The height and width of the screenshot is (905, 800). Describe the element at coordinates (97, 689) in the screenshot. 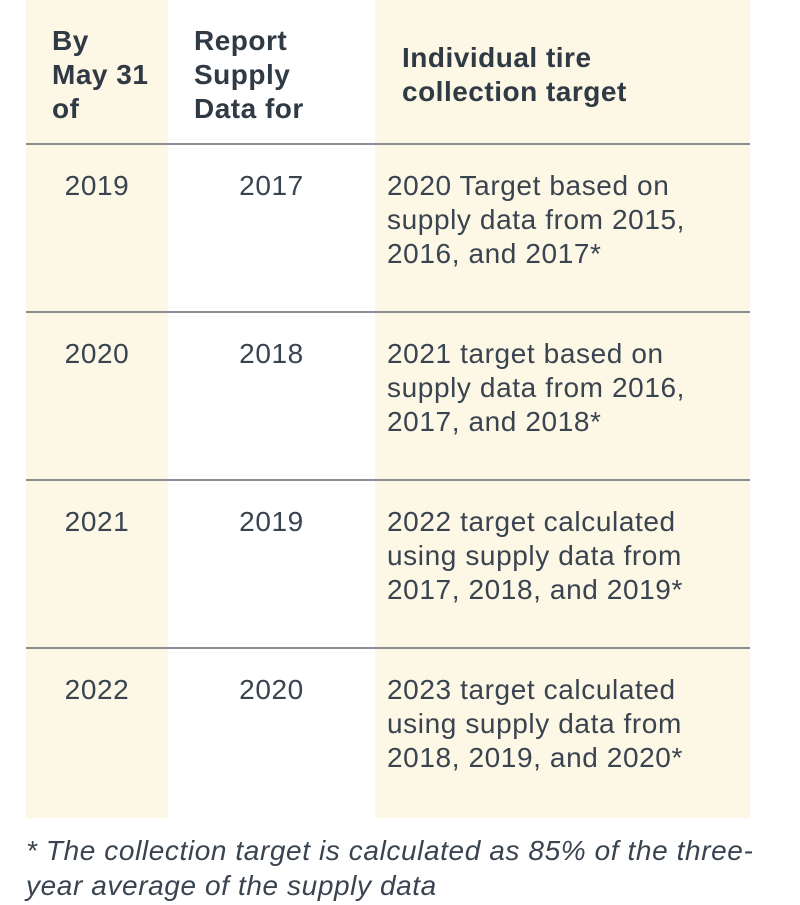

I see `year-cell: 2022` at that location.